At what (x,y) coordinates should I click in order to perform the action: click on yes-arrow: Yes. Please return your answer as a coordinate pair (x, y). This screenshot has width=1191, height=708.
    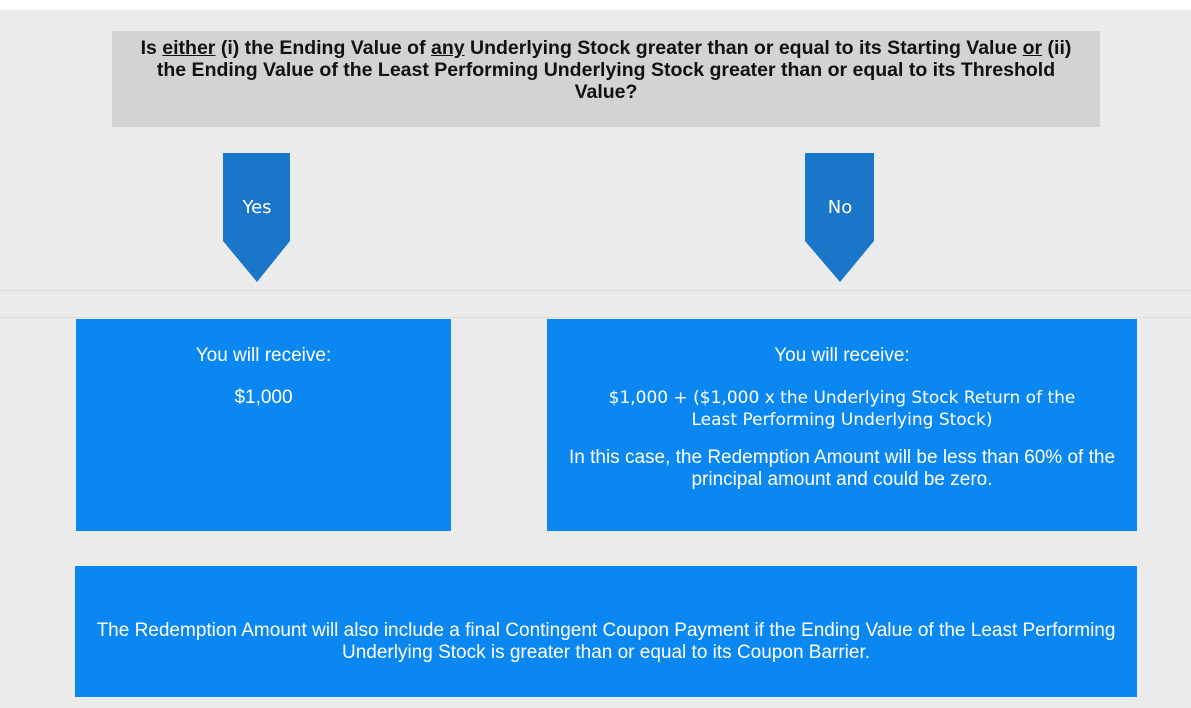
    Looking at the image, I should click on (256, 217).